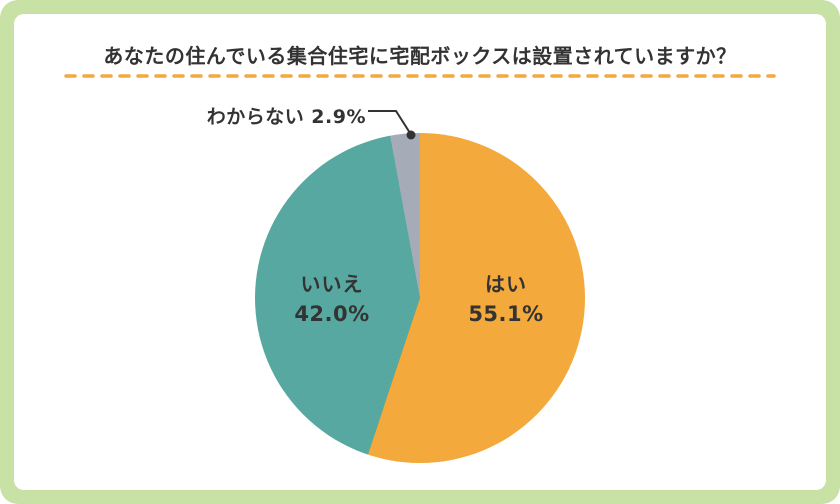  Describe the element at coordinates (190, 115) in the screenshot. I see `slice-callout-unknown: わからない 2.9%` at that location.